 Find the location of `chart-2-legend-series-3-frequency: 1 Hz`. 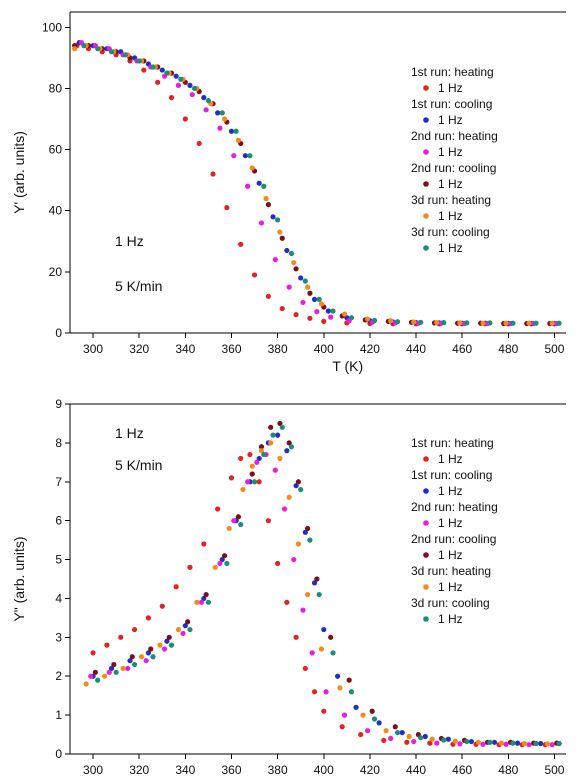

chart-2-legend-series-3-frequency: 1 Hz is located at coordinates (450, 523).